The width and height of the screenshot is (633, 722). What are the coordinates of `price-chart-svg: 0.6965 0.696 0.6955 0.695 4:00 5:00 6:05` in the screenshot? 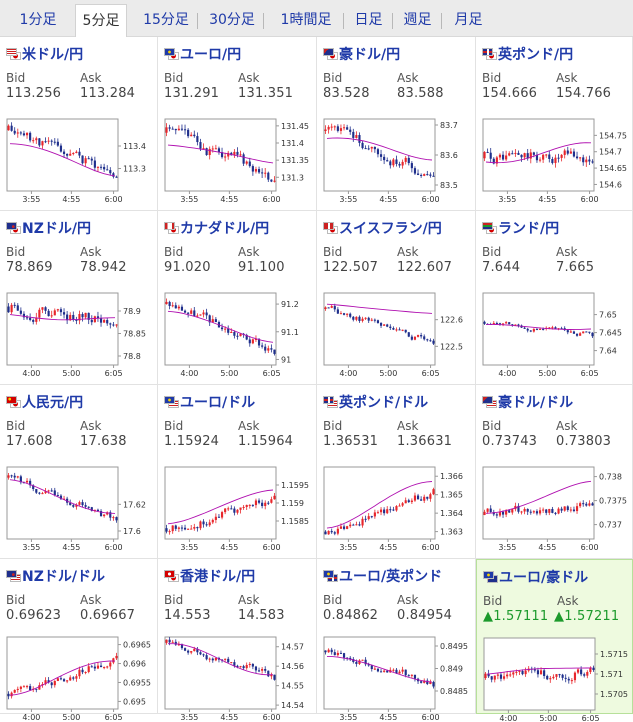 It's located at (78, 678).